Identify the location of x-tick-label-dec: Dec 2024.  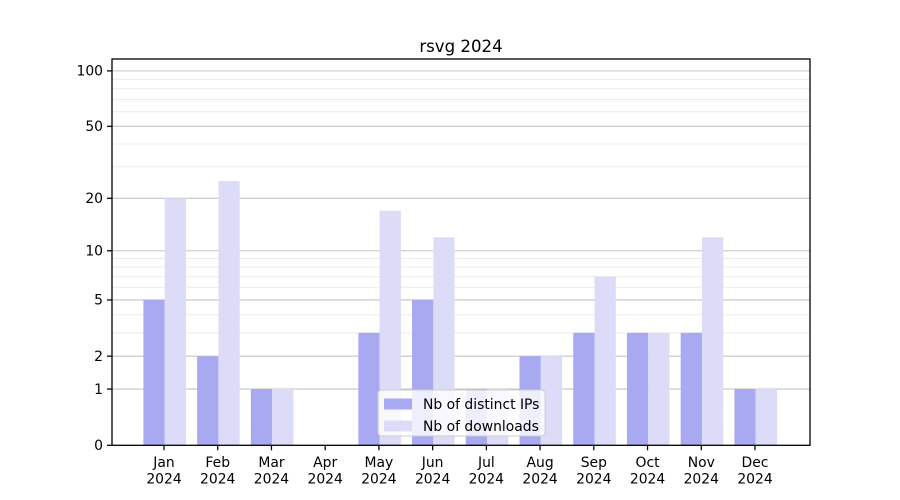
(755, 471).